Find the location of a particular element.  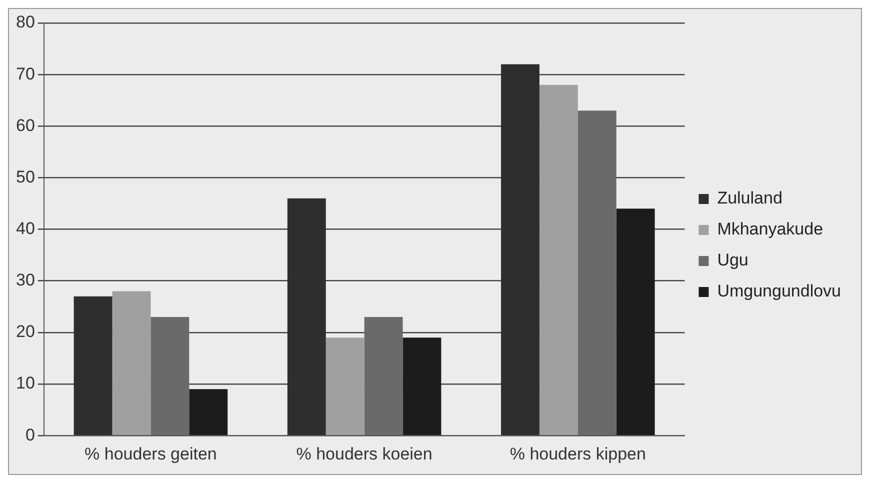

legend-label: Ugu is located at coordinates (732, 260).